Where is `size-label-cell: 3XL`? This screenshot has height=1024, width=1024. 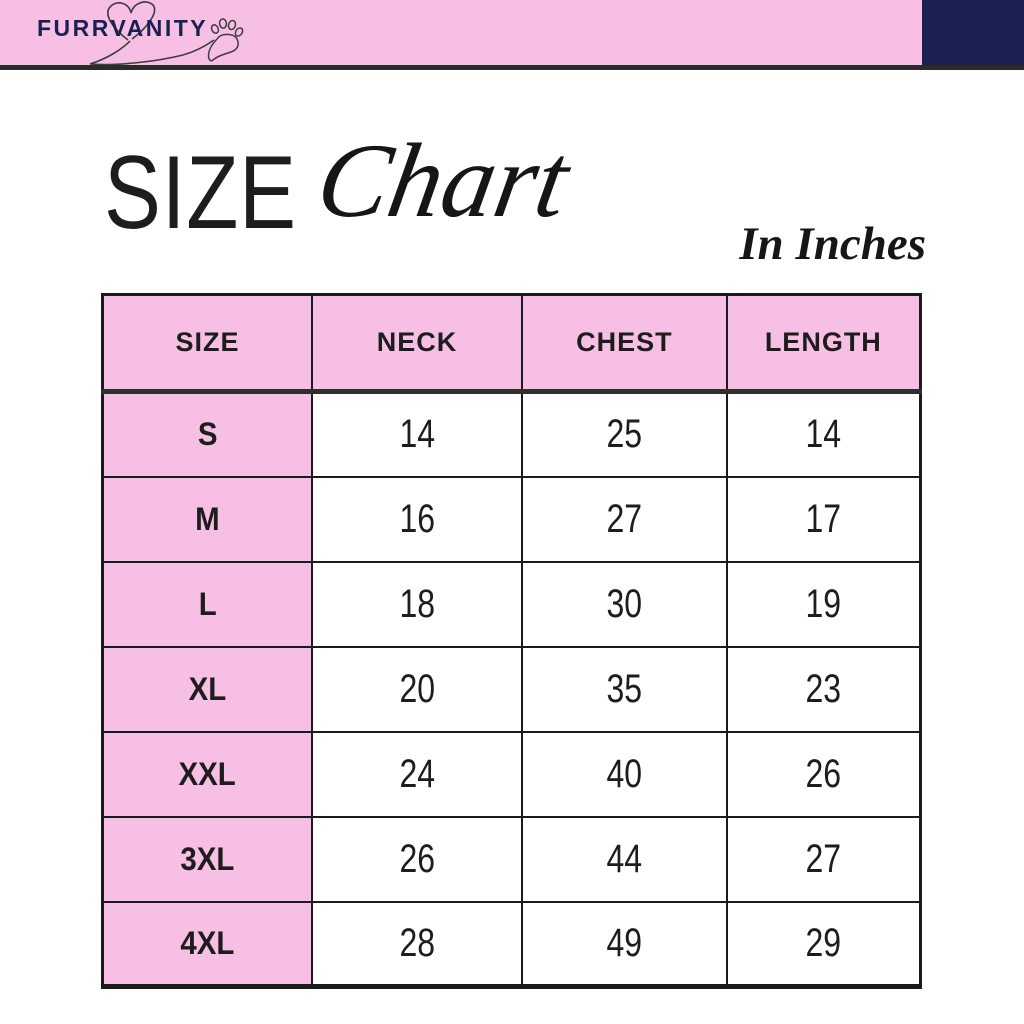
size-label-cell: 3XL is located at coordinates (207, 859).